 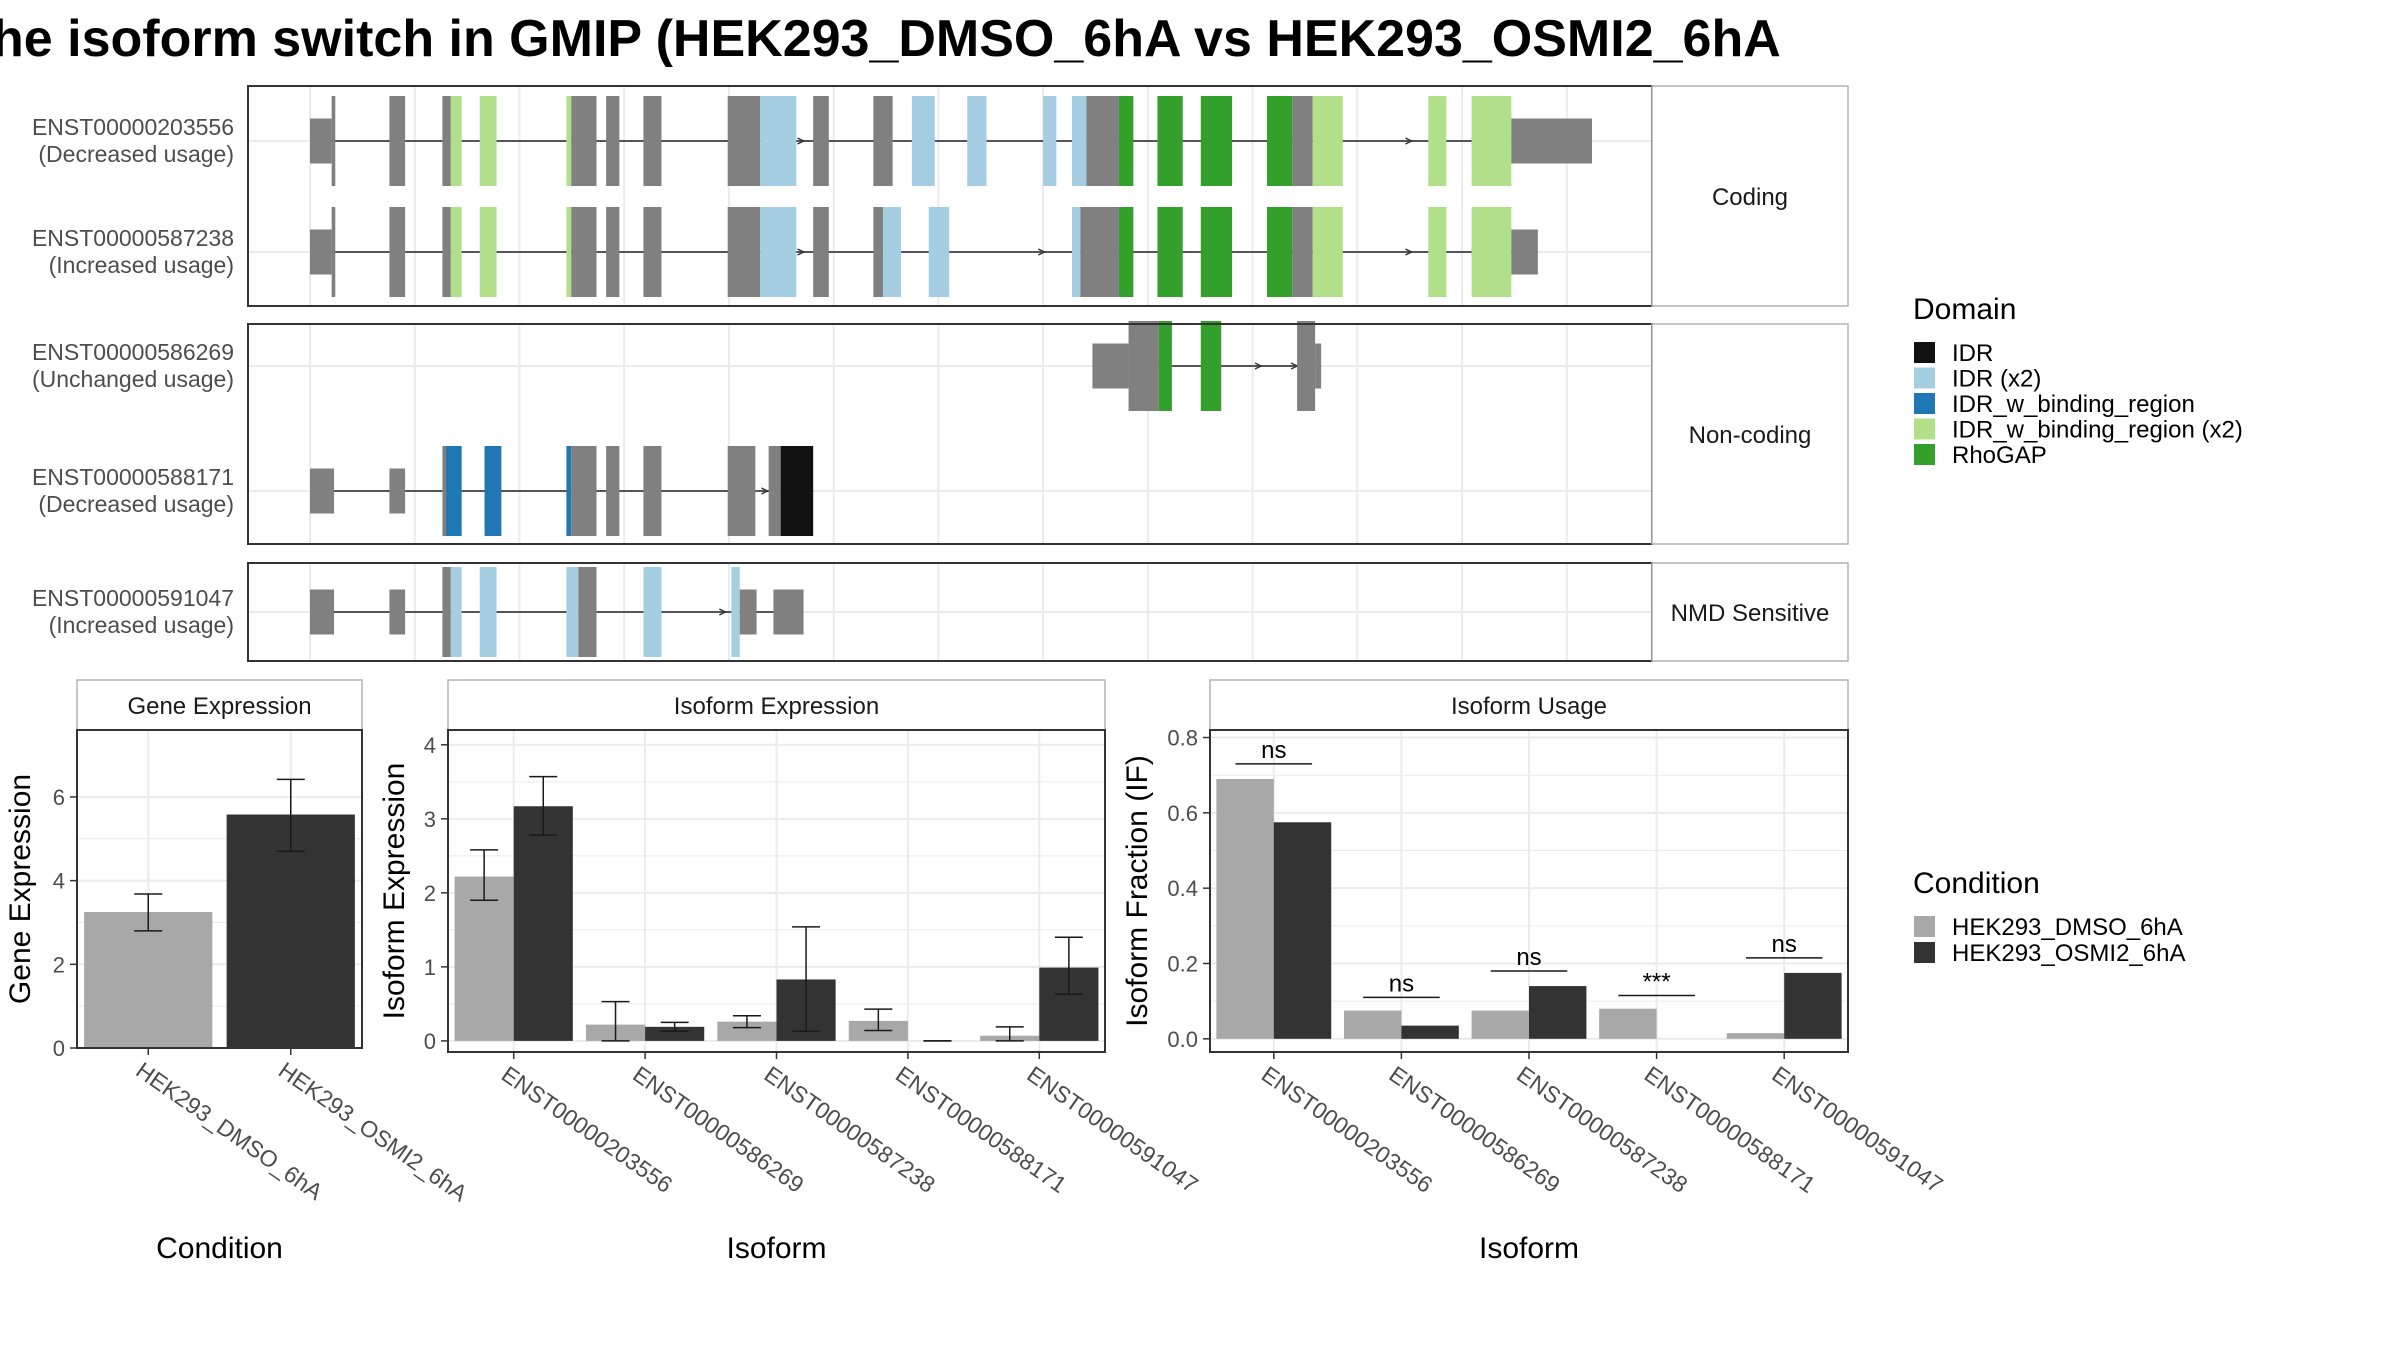 What do you see at coordinates (1182, 1039) in the screenshot?
I see `y-tick-label: 0.0` at bounding box center [1182, 1039].